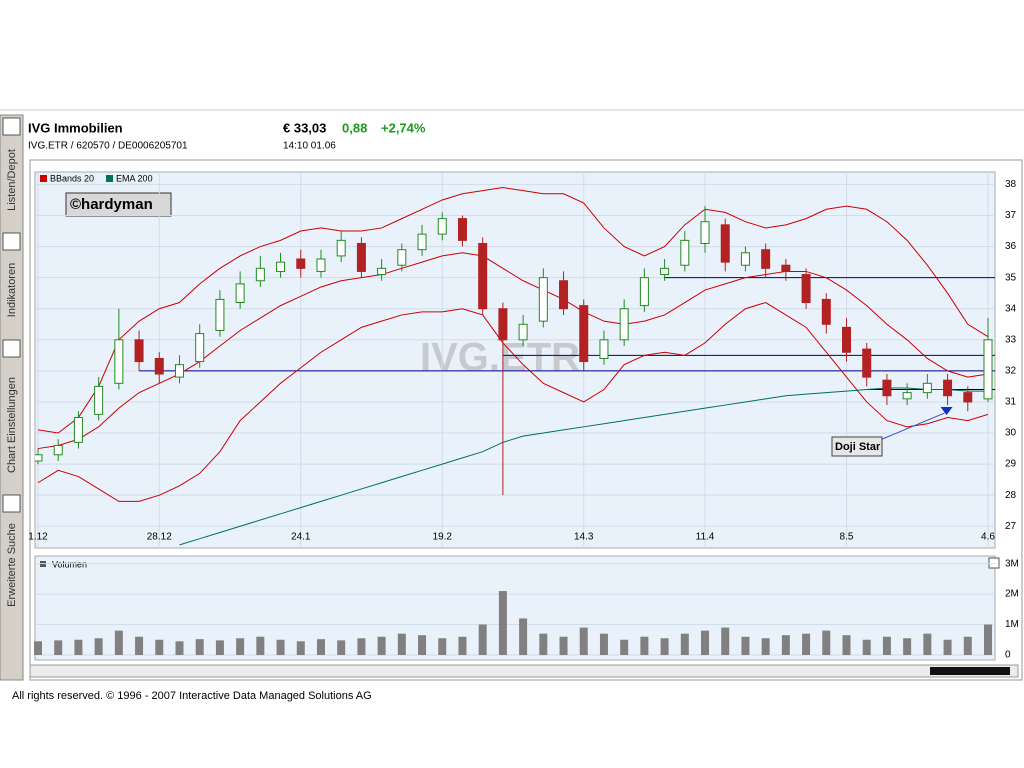 This screenshot has width=1024, height=768. Describe the element at coordinates (1011, 464) in the screenshot. I see `y-tick-label: 29` at that location.